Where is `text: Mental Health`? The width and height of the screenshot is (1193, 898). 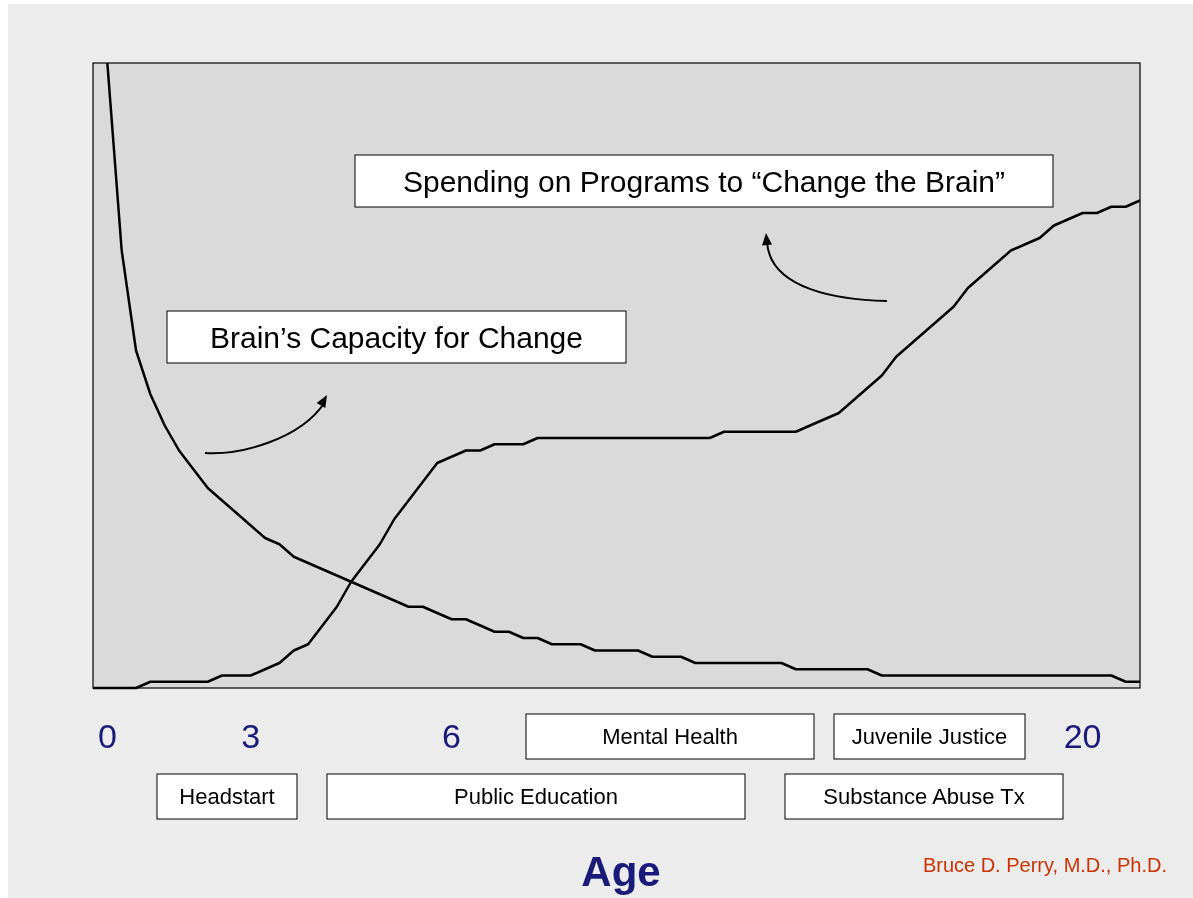 text: Mental Health is located at coordinates (670, 737).